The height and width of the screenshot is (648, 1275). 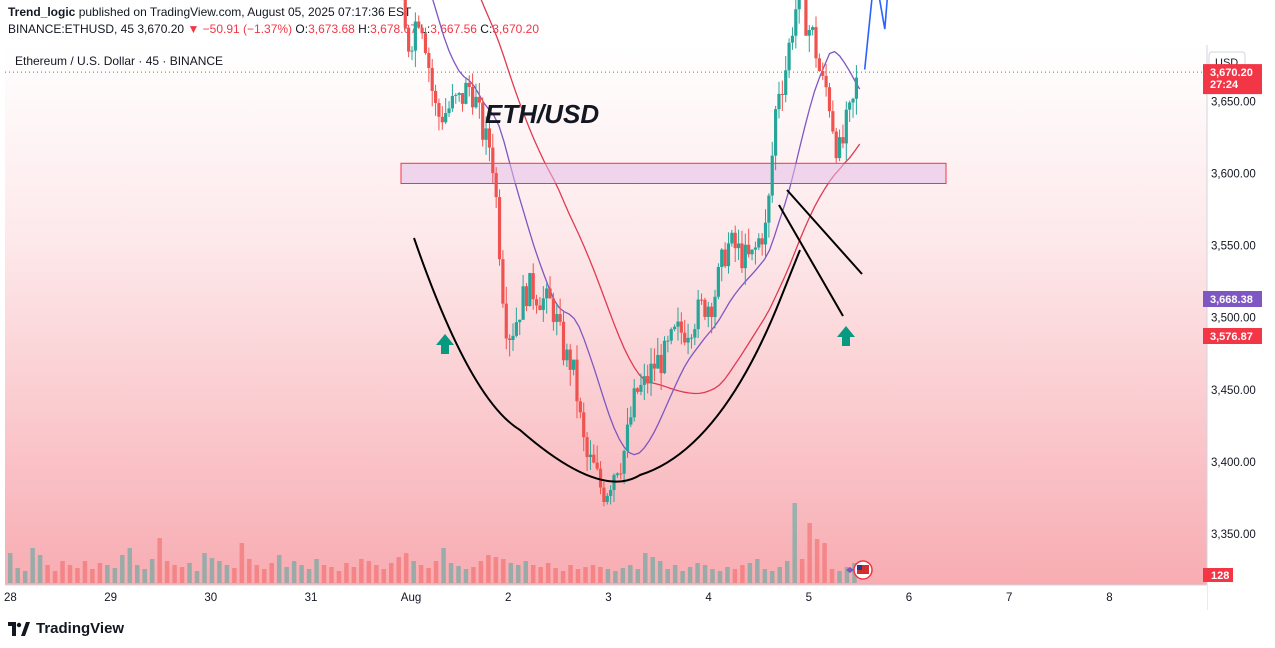 I want to click on low-value: 3,667.56, so click(x=453, y=29).